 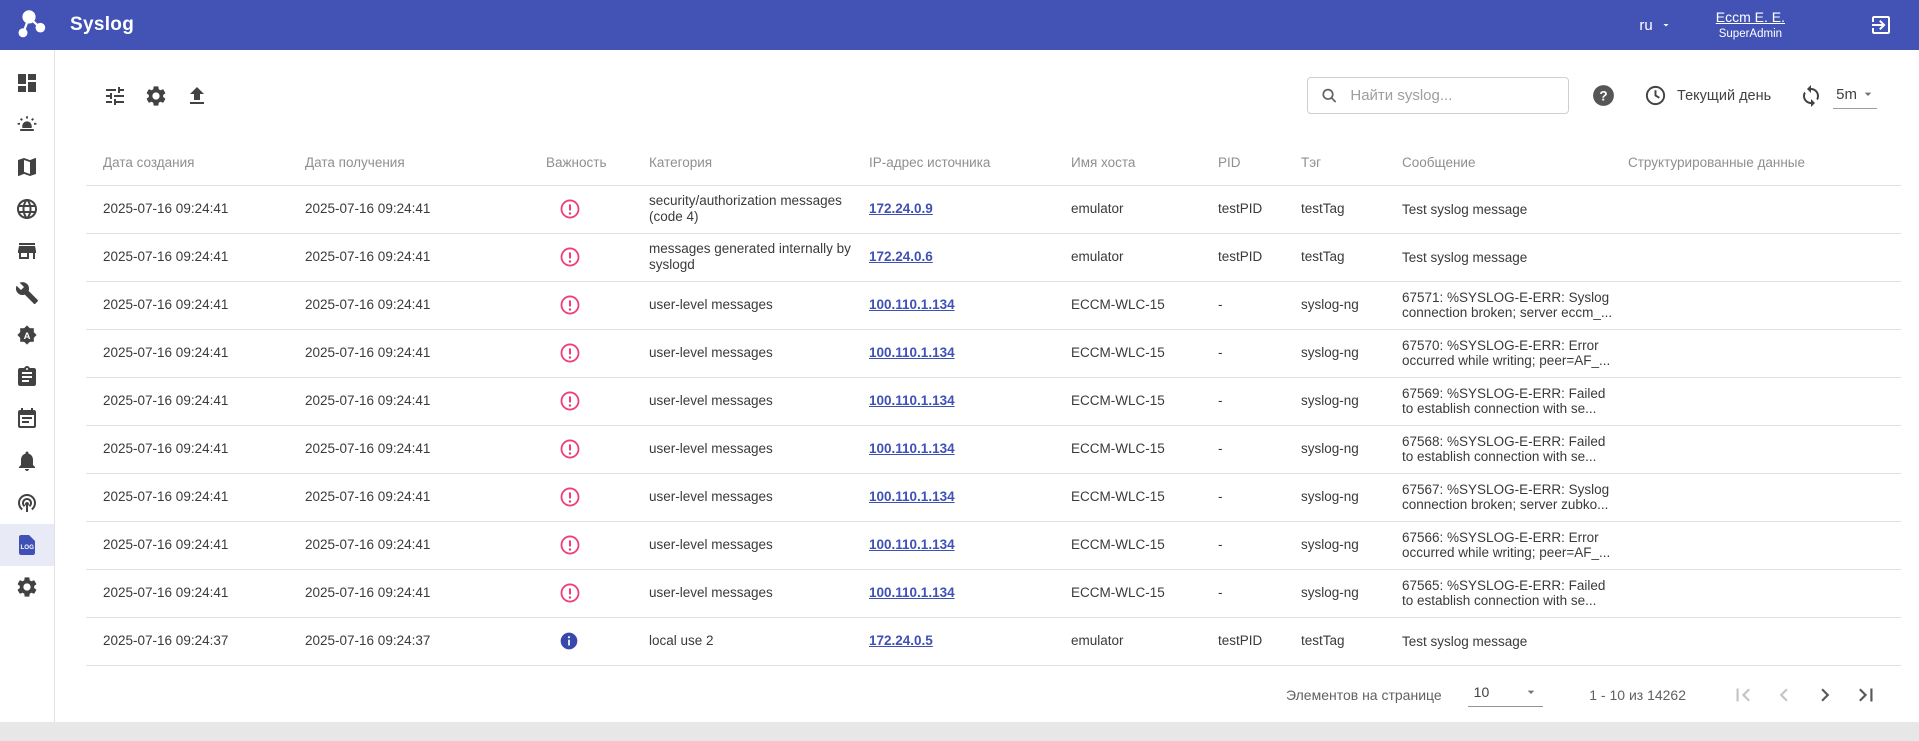 What do you see at coordinates (27, 293) in the screenshot?
I see `sidebar-item-tools` at bounding box center [27, 293].